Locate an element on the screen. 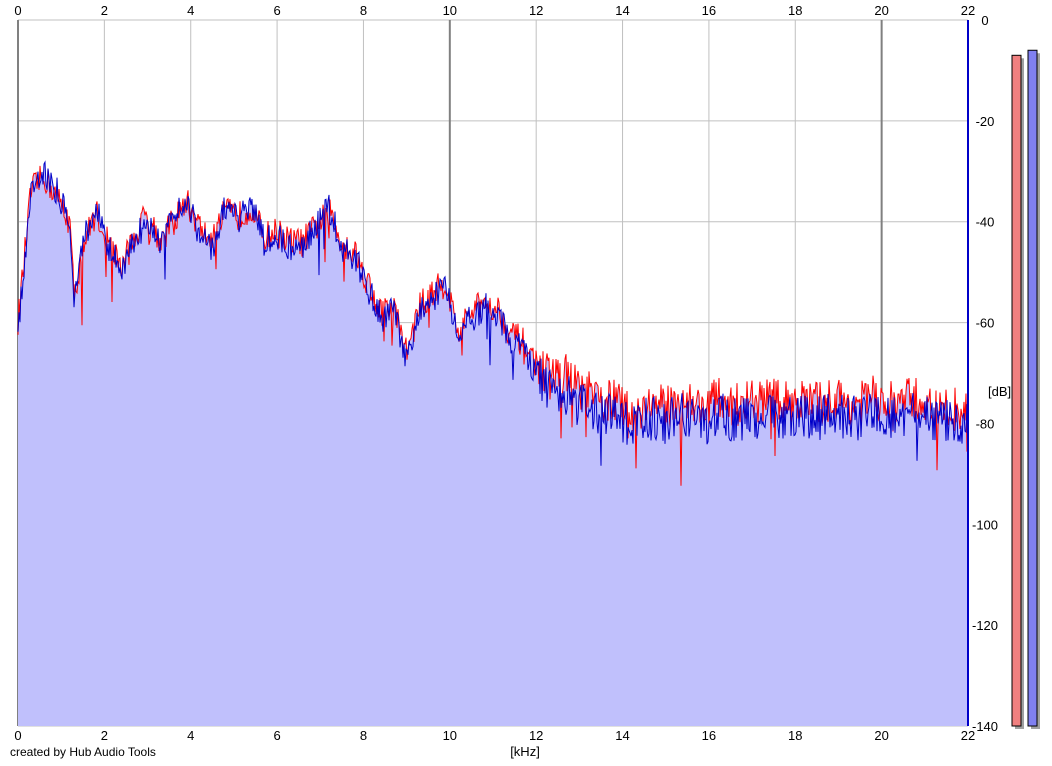 The height and width of the screenshot is (766, 1052). level-meters is located at coordinates (1025, 389).